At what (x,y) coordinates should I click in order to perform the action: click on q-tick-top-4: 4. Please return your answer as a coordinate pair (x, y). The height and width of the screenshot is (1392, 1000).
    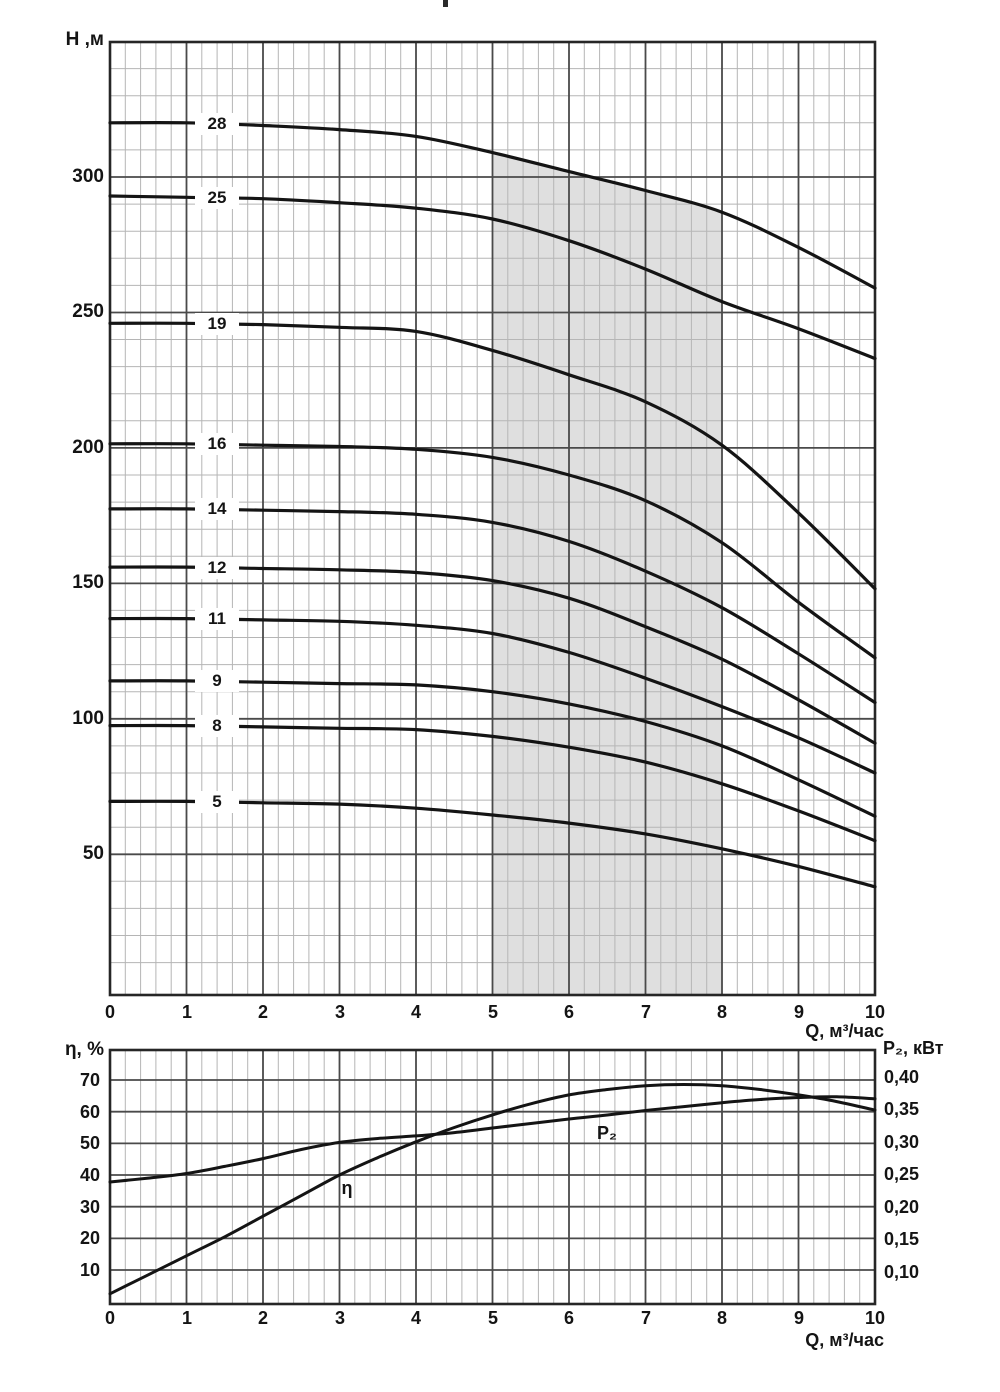
    Looking at the image, I should click on (415, 1012).